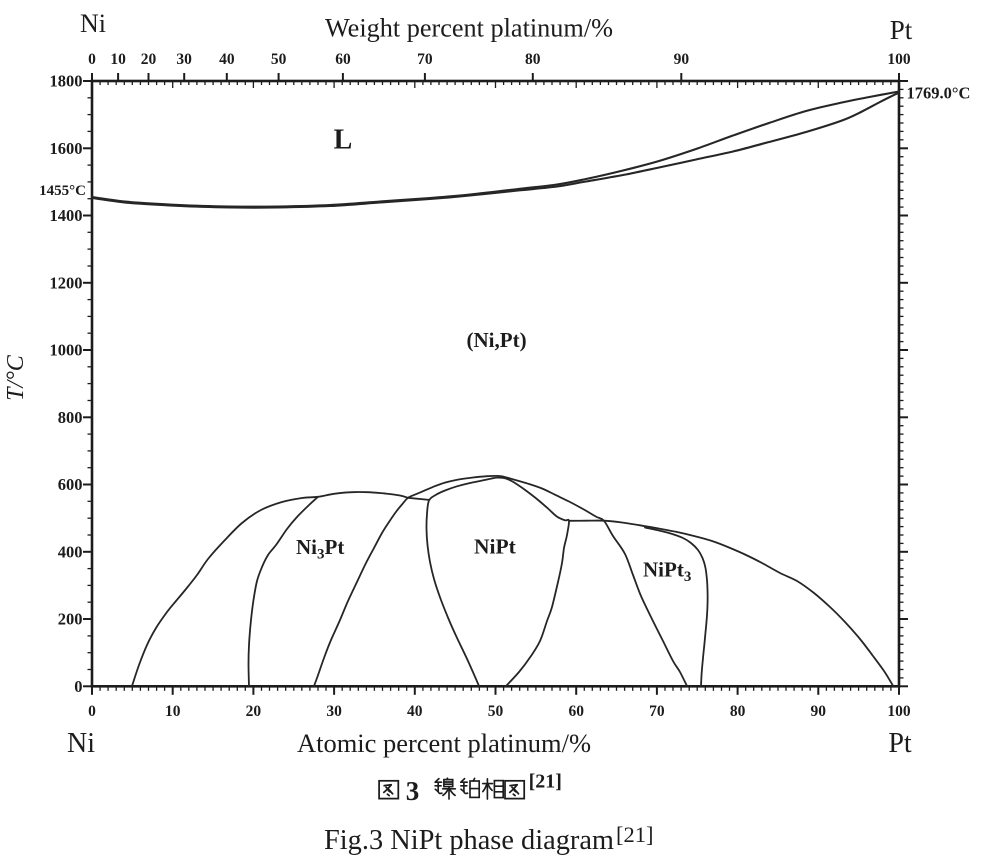  What do you see at coordinates (497, 340) in the screenshot?
I see `svg-text: (Ni,Pt)` at bounding box center [497, 340].